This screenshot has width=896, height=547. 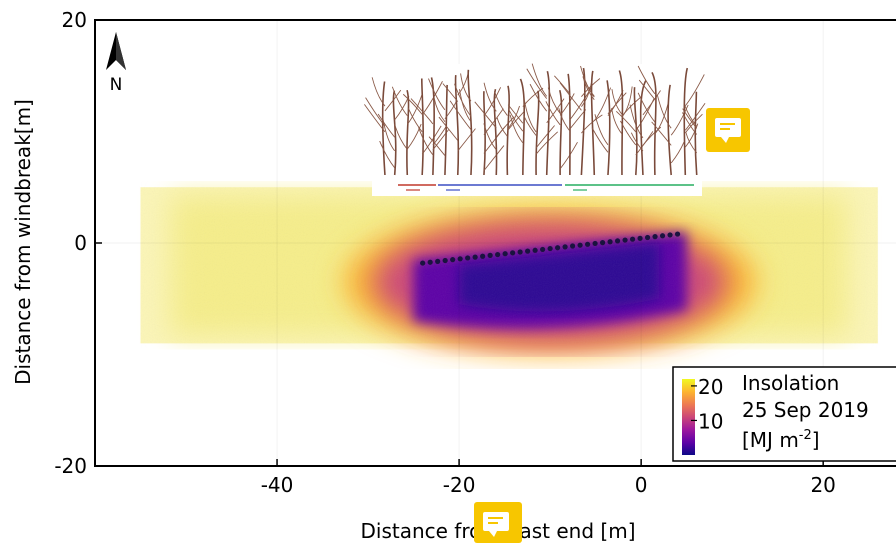 I want to click on y-tick-label: 20, so click(x=74, y=20).